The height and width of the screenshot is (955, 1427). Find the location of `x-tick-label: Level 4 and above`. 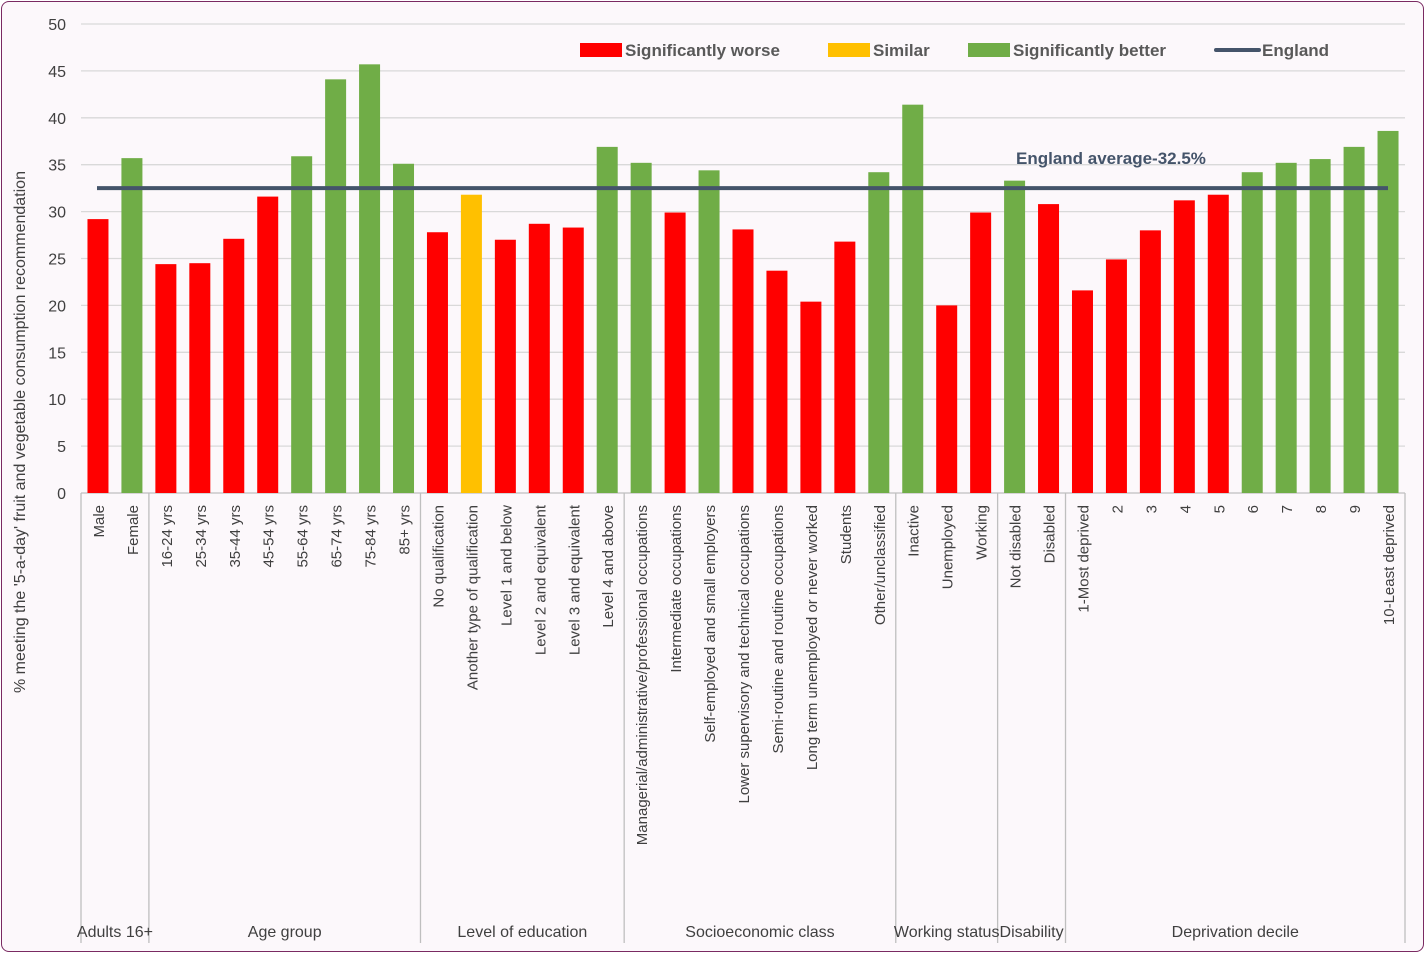

x-tick-label: Level 4 and above is located at coordinates (608, 566).